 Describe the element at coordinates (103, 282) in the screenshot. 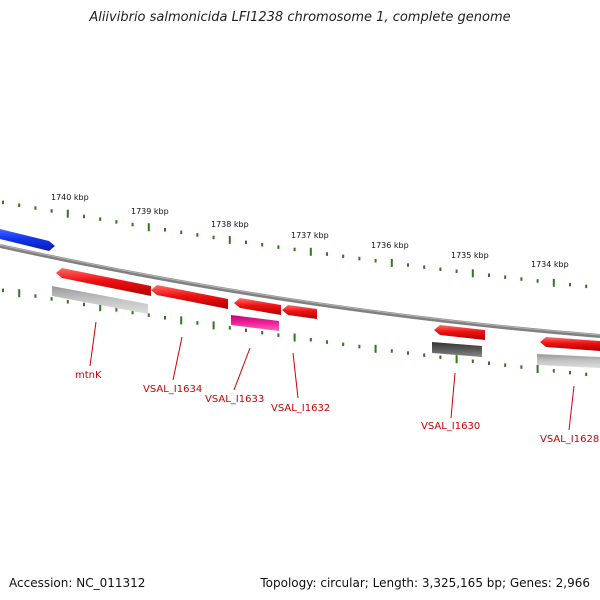

I see `gene-mtnk` at that location.